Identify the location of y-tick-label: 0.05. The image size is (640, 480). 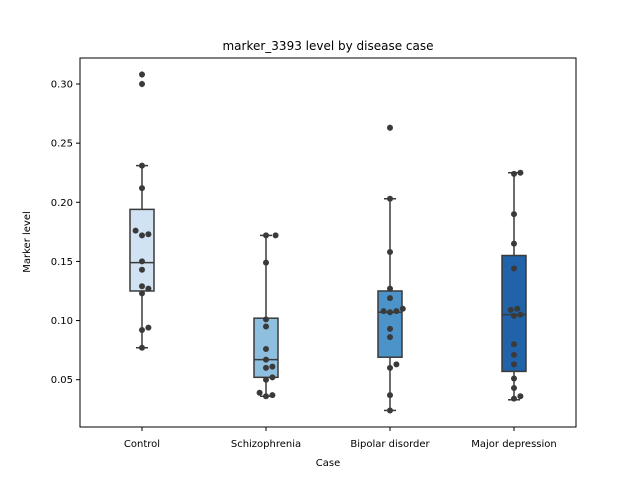
(62, 380).